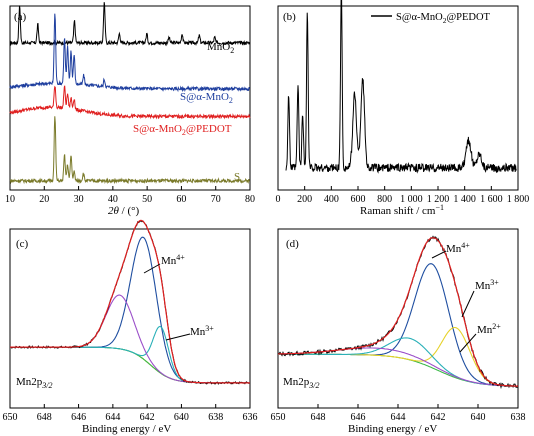  Describe the element at coordinates (468, 343) in the screenshot. I see `d-mn2-leader` at that location.